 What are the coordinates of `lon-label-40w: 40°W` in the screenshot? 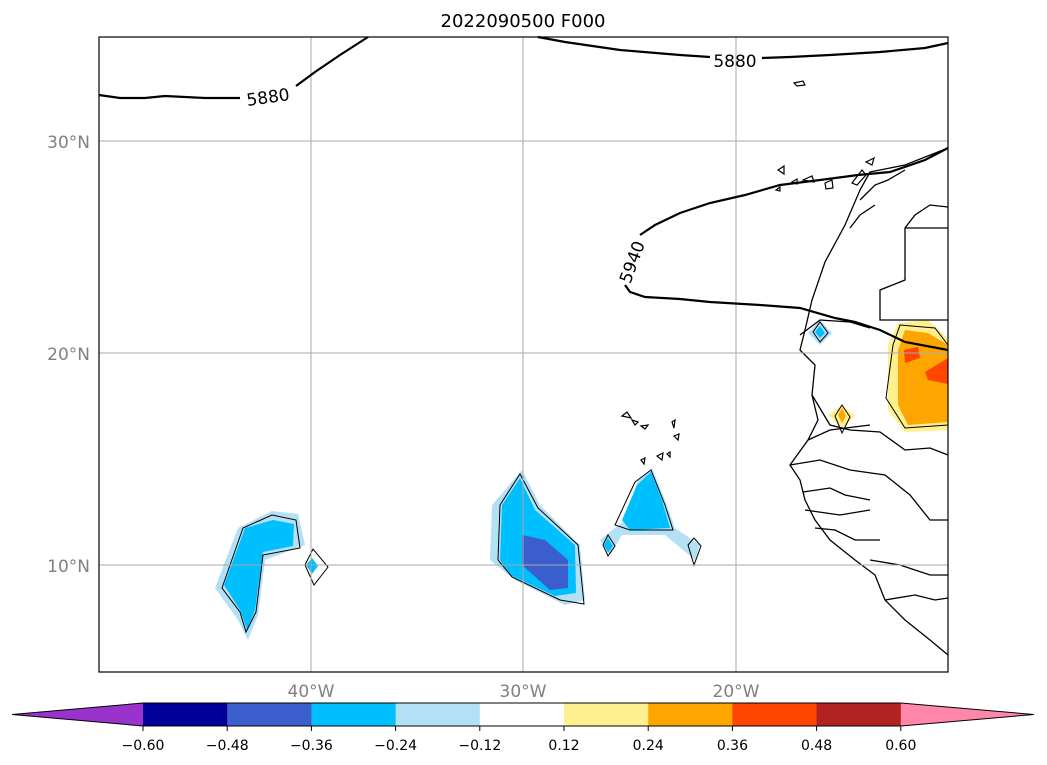 It's located at (311, 692).